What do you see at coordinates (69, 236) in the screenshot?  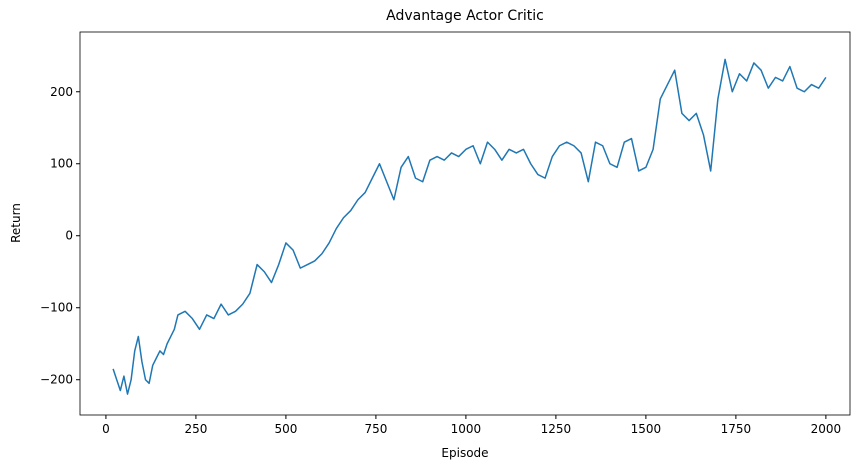 I see `y-tick-label: 0` at bounding box center [69, 236].